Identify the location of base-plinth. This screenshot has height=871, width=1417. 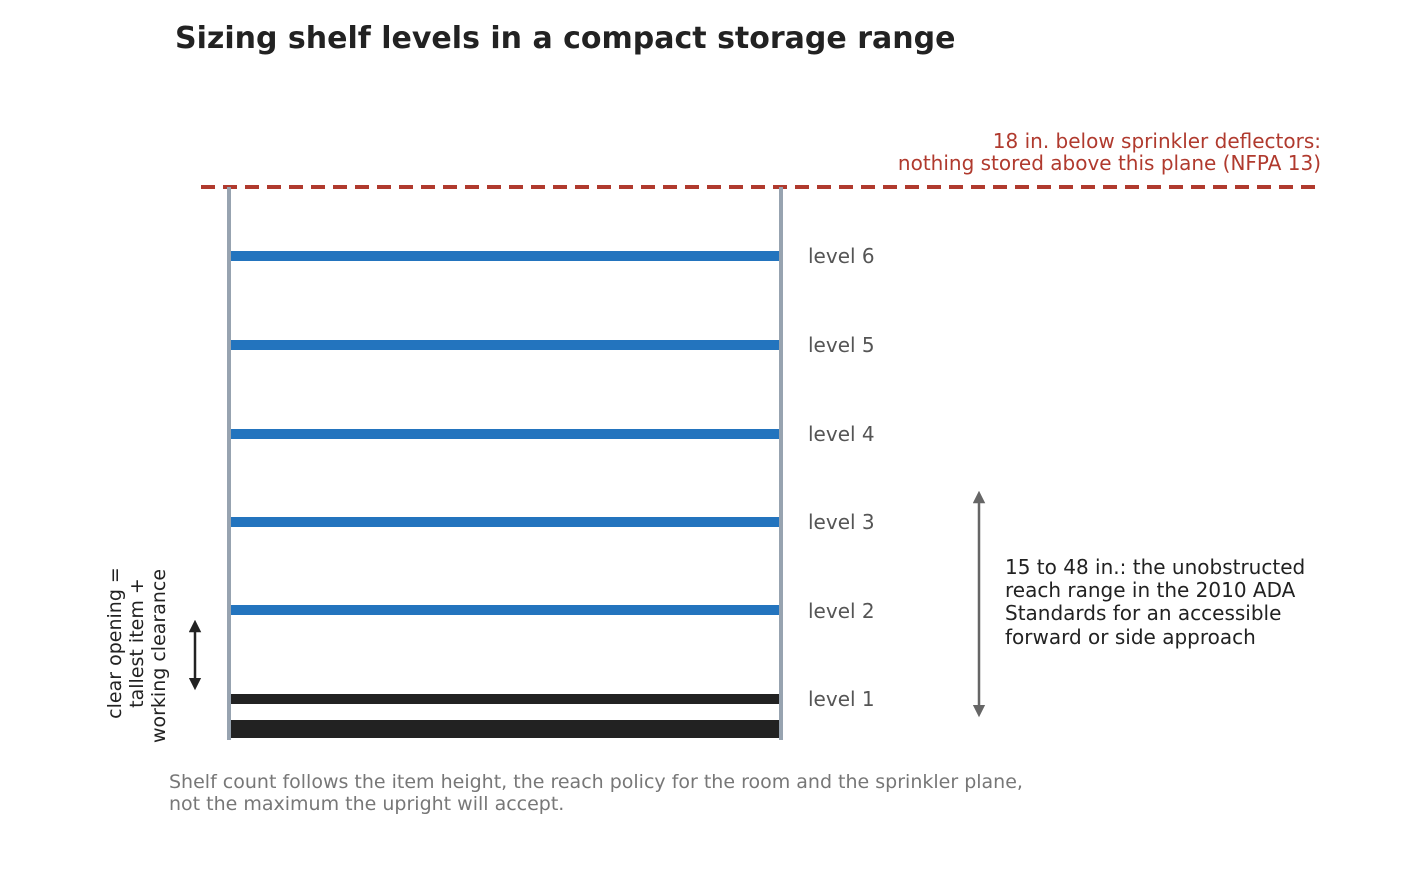
(505, 729).